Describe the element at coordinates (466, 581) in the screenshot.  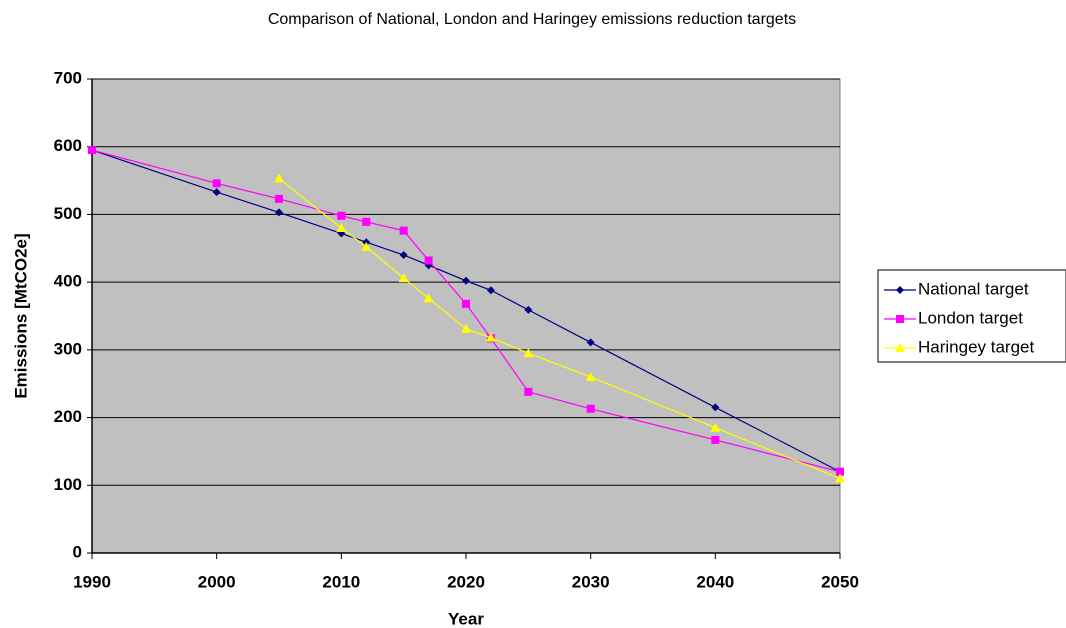
I see `x-tick-label: 2020` at that location.